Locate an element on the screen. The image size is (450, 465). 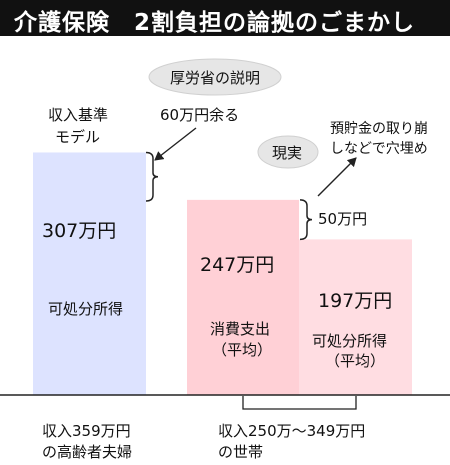
reality-cloud-label: 現実 is located at coordinates (287, 153).